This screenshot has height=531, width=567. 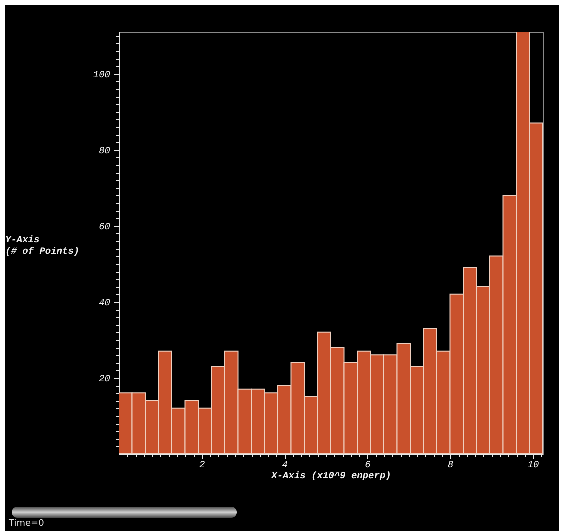 I want to click on y-tick-label: 40, so click(x=105, y=302).